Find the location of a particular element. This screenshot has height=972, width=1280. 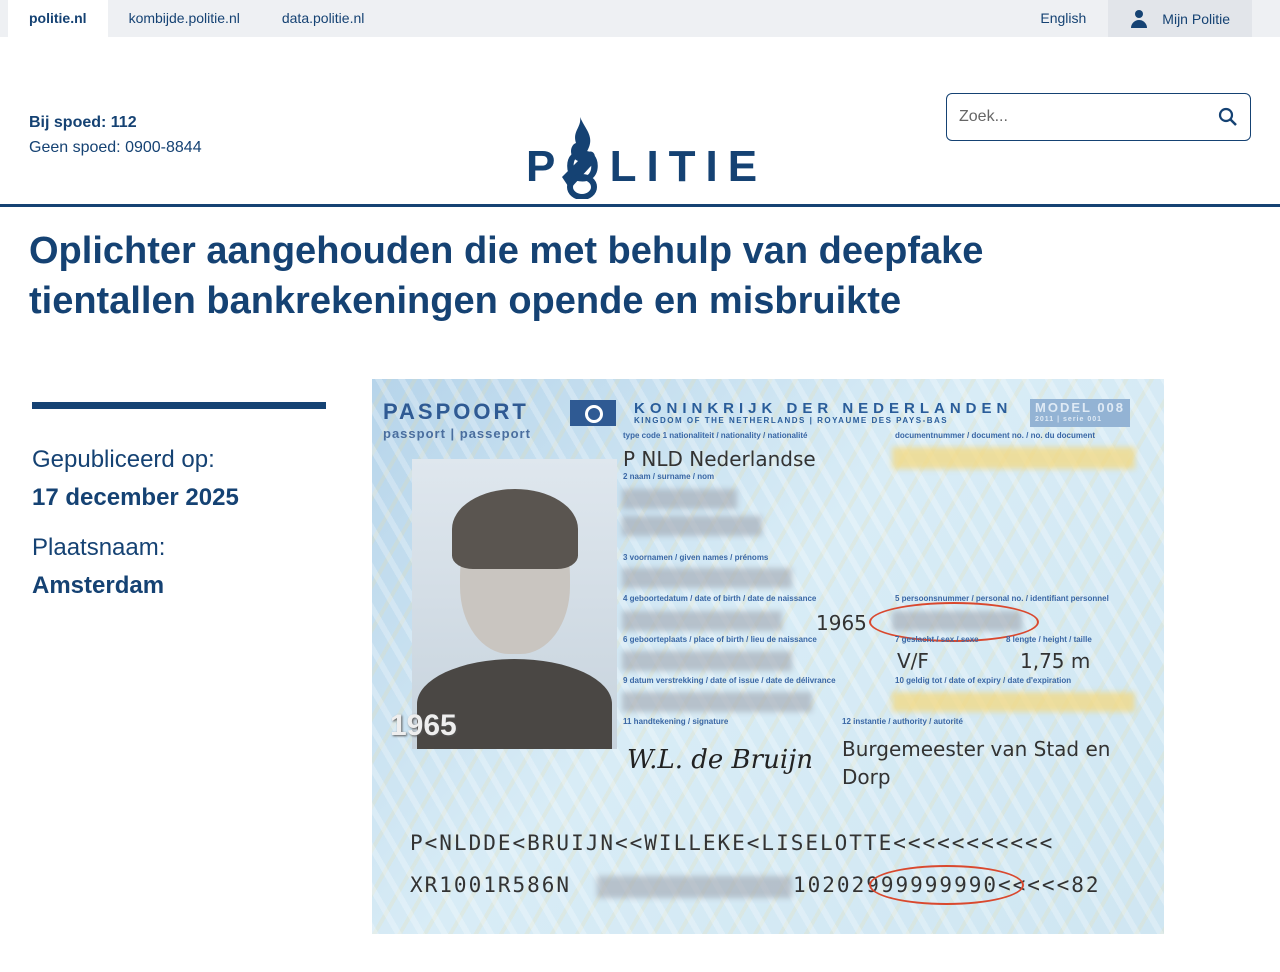

signature: W.L. de Bruijn is located at coordinates (720, 760).